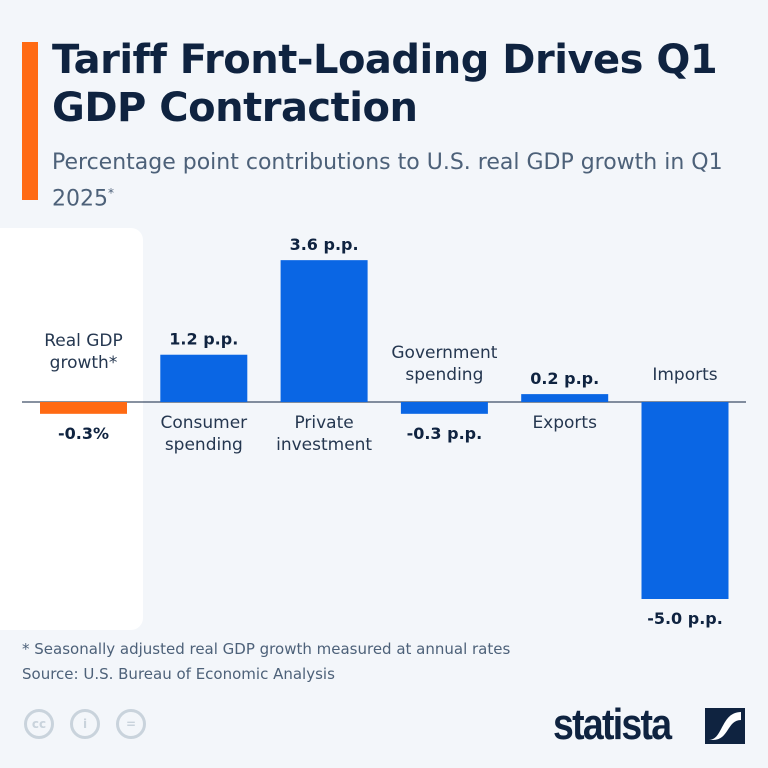  What do you see at coordinates (39, 724) in the screenshot?
I see `cc-icon: cc` at bounding box center [39, 724].